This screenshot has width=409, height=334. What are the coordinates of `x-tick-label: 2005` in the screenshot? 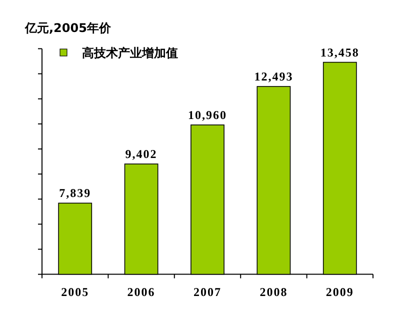 It's located at (75, 292).